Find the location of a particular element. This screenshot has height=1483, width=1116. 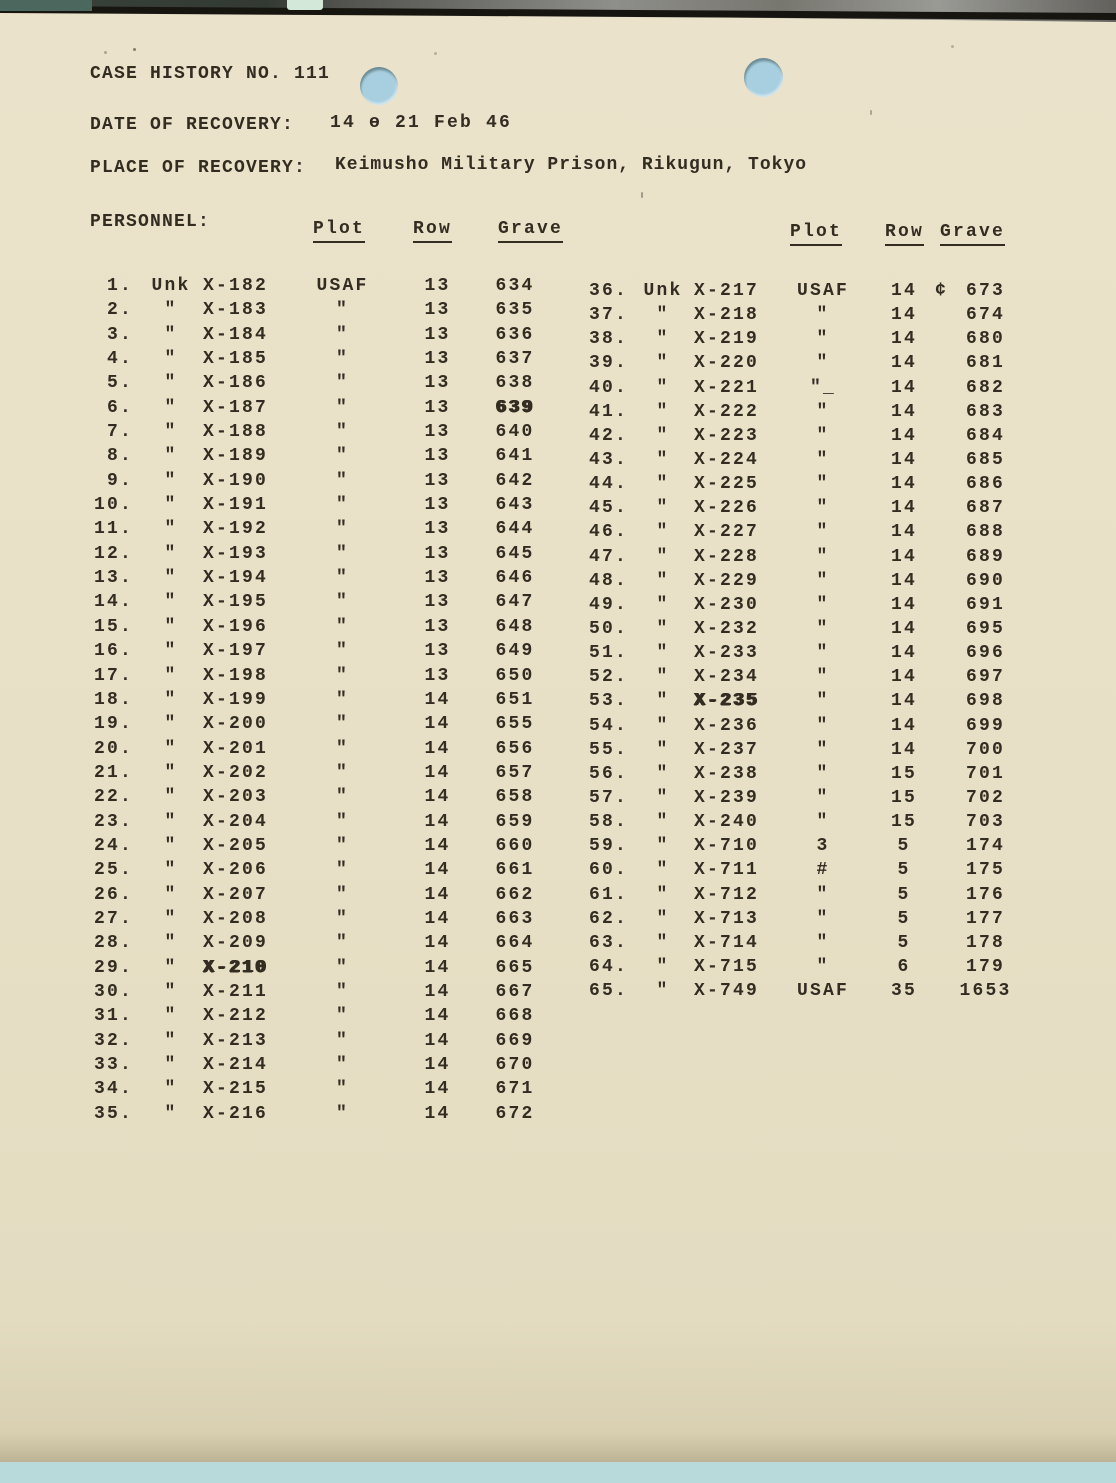

table-row: 63. " X-714 " 5 178 is located at coordinates (813, 945).